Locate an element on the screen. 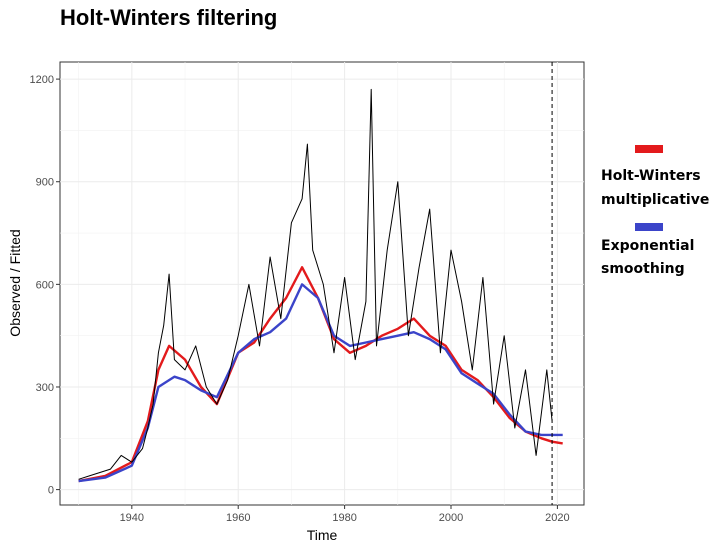 Image resolution: width=726 pixels, height=550 pixels. y-tick-label: 900 is located at coordinates (45, 183).